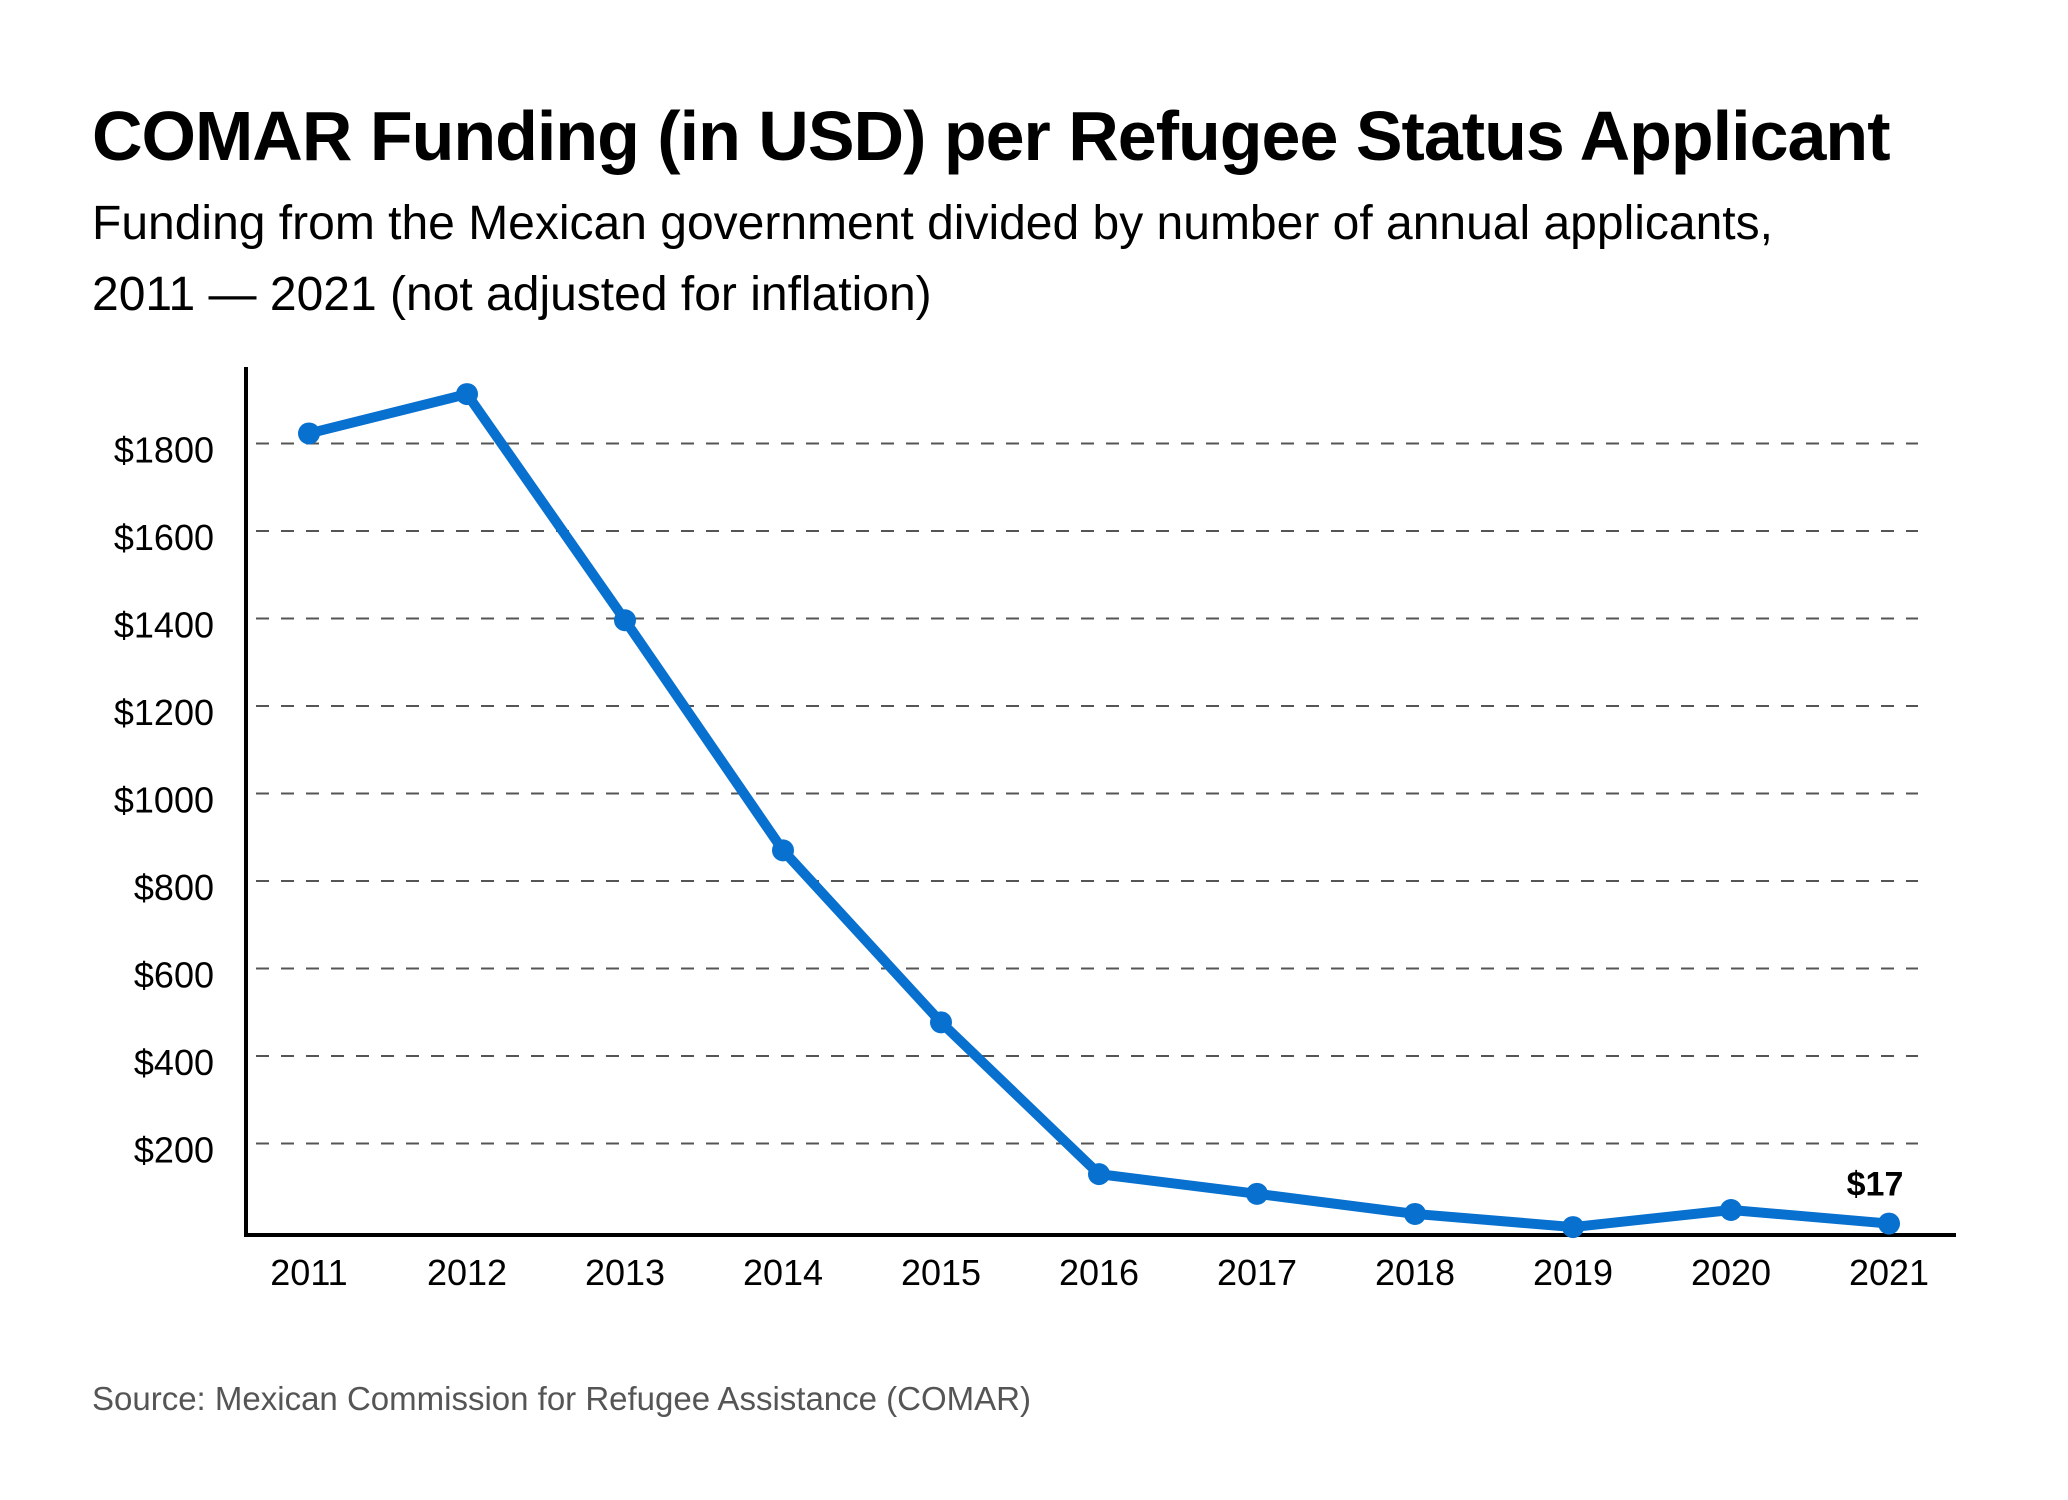 The image size is (2068, 1500). What do you see at coordinates (1573, 1227) in the screenshot?
I see `data-point-2019` at bounding box center [1573, 1227].